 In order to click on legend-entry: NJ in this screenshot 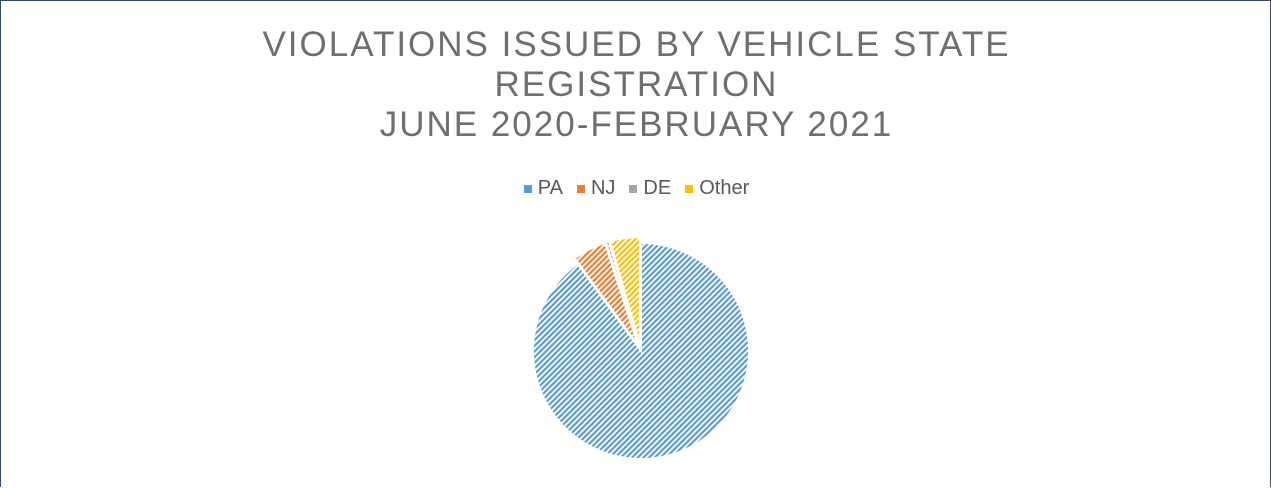, I will do `click(596, 188)`.